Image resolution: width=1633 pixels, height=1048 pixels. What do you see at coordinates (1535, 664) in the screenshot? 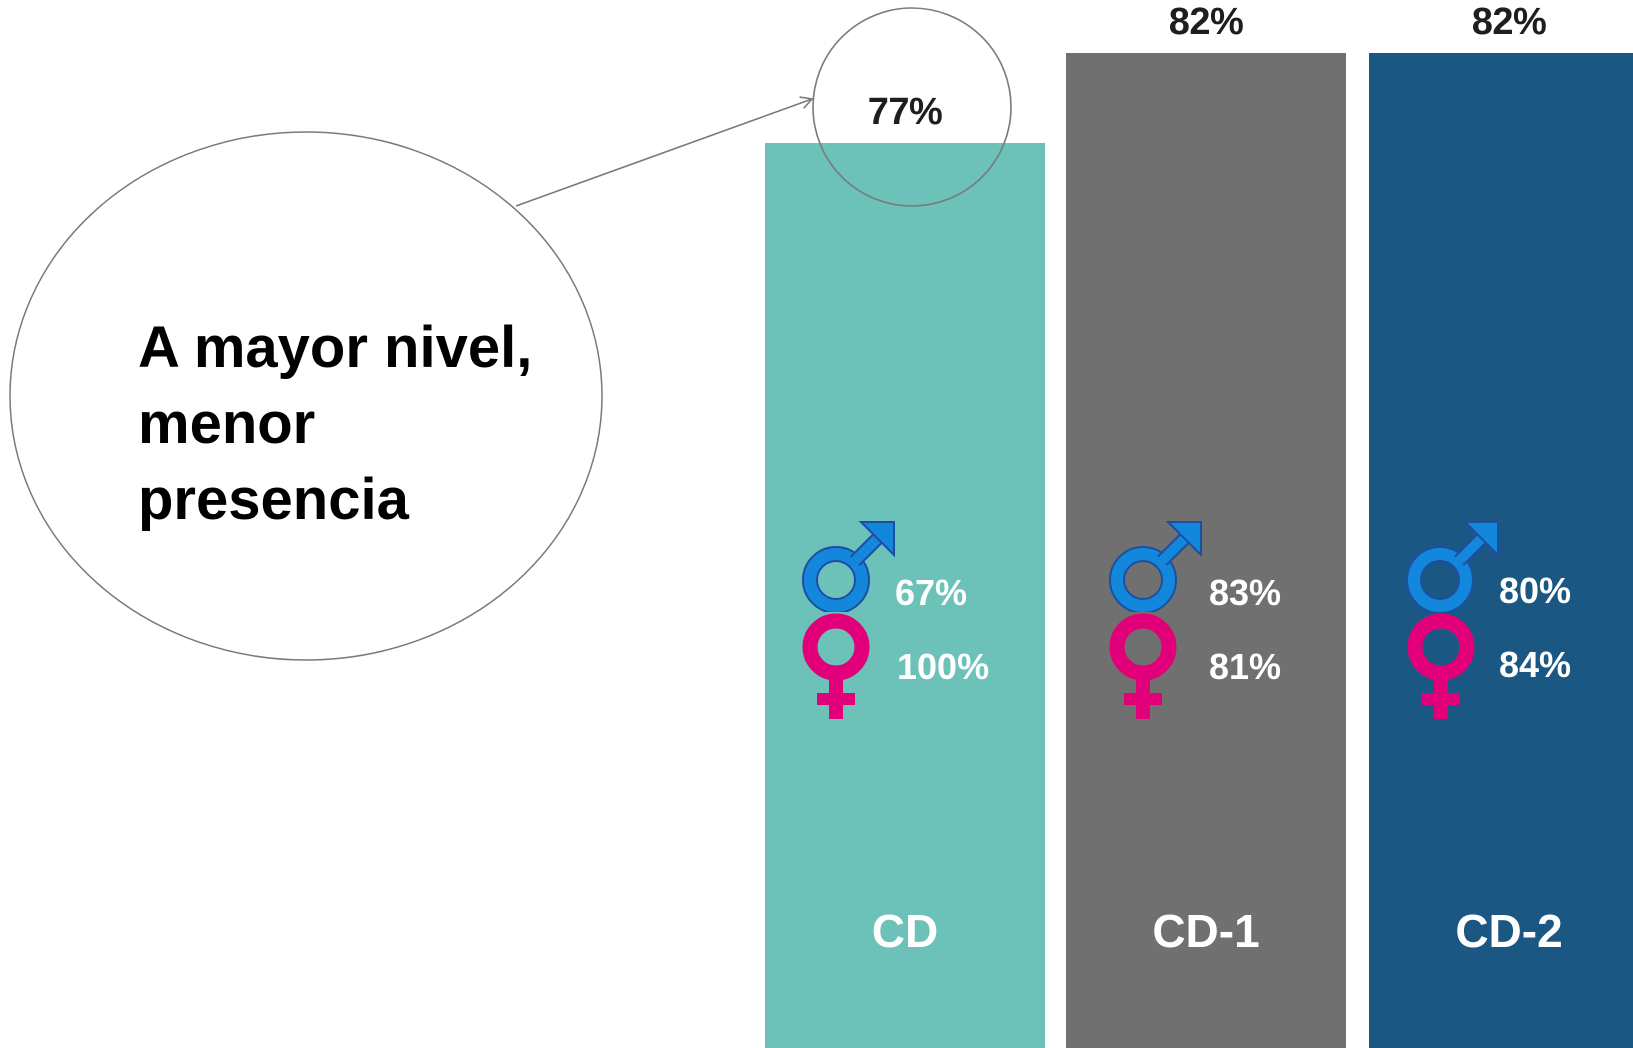
I see `female-pct-cd-2: 84%` at bounding box center [1535, 664].